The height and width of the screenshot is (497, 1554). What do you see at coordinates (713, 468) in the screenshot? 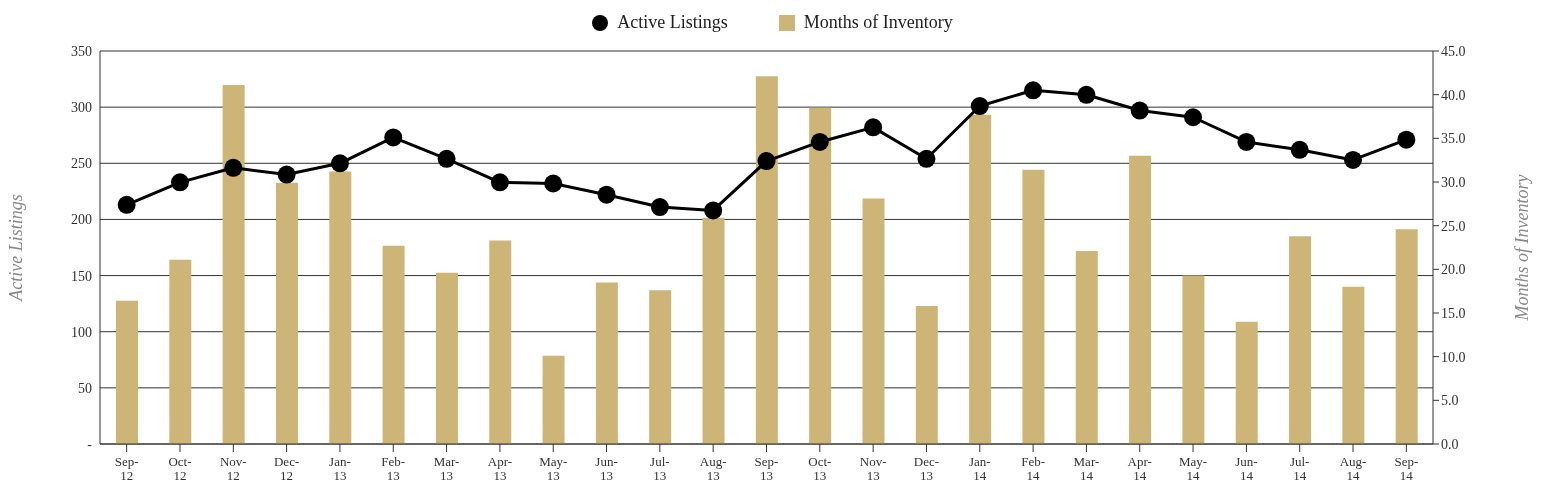
I see `x-tick-label: Aug-13` at bounding box center [713, 468].